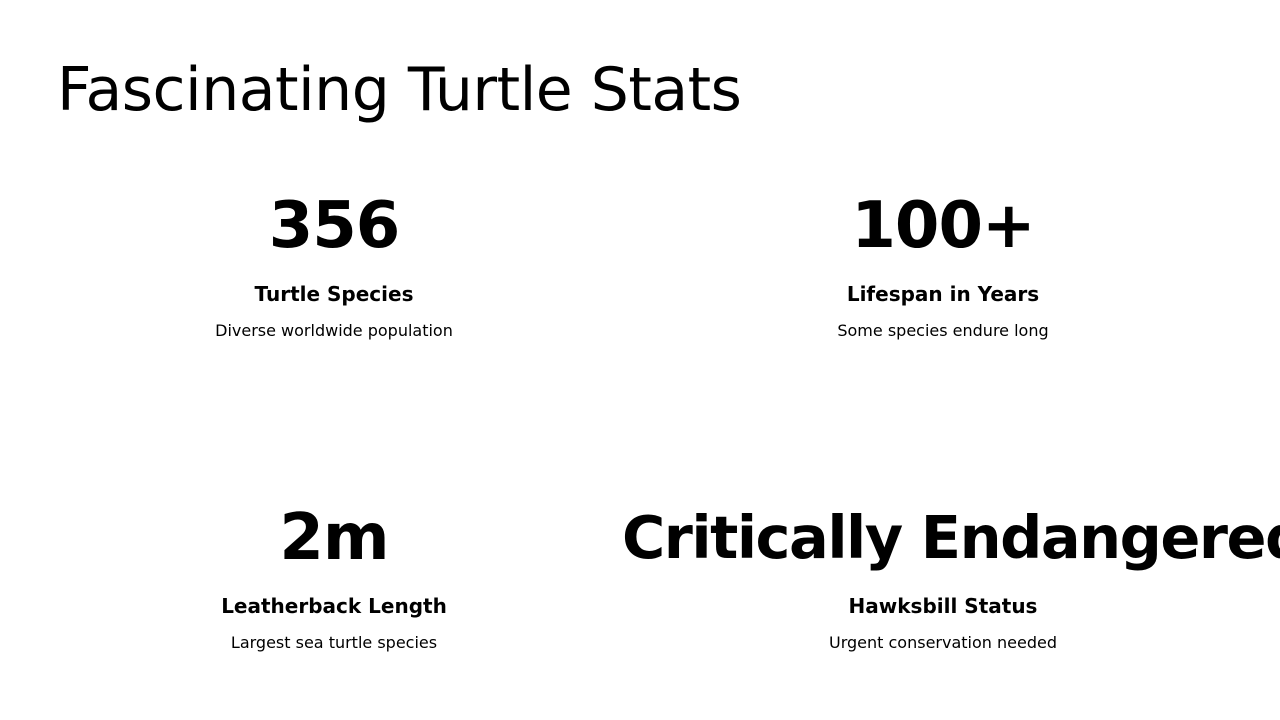 Image resolution: width=1280 pixels, height=720 pixels. What do you see at coordinates (334, 606) in the screenshot?
I see `stat-label: Leatherback Length` at bounding box center [334, 606].